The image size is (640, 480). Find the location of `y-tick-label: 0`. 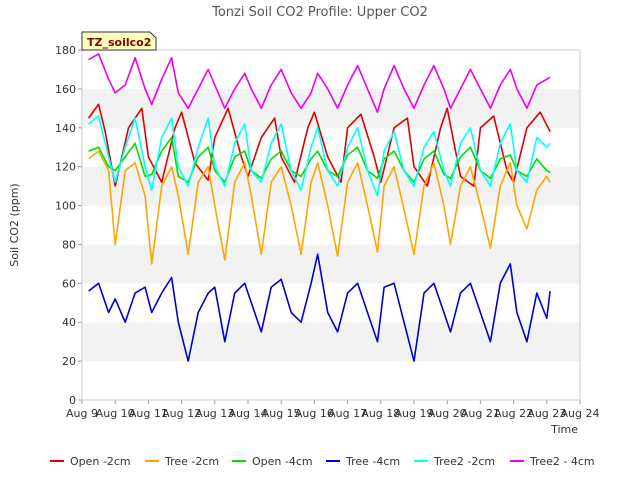

y-tick-label: 0 is located at coordinates (72, 400).